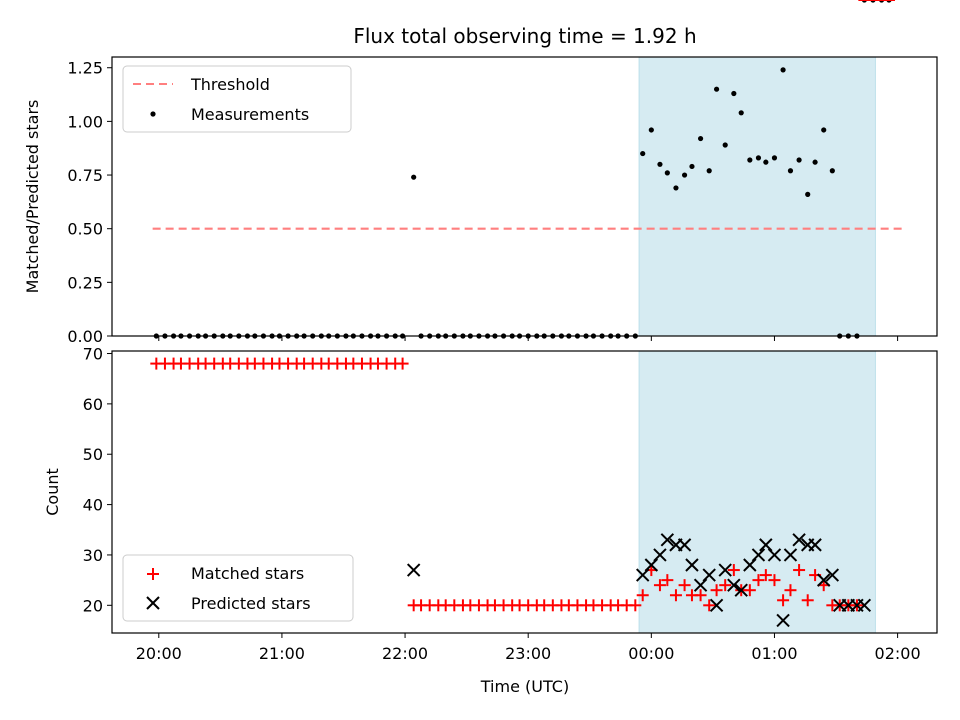  Describe the element at coordinates (93, 505) in the screenshot. I see `bottom-ytick-label: 40` at that location.